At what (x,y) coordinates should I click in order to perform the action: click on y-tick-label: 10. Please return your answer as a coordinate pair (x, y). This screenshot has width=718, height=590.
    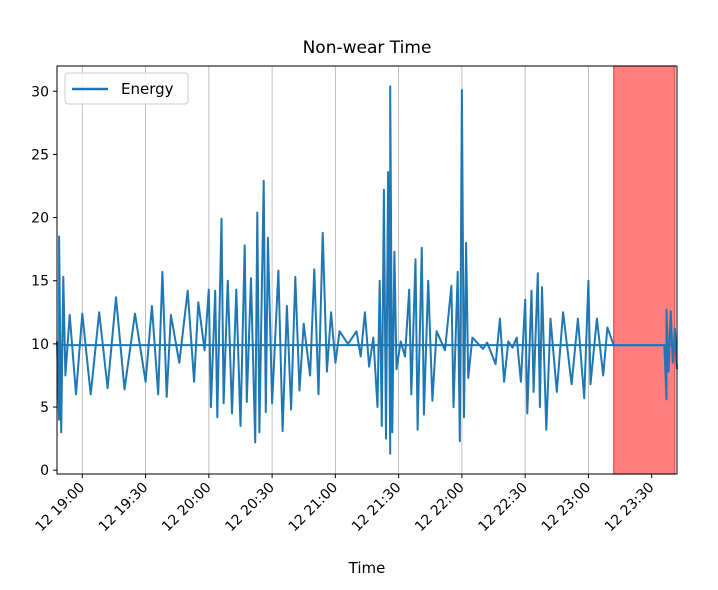
    Looking at the image, I should click on (40, 345).